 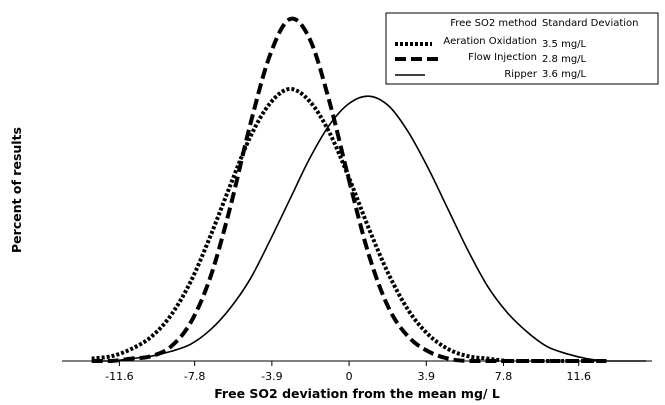 What do you see at coordinates (564, 44) in the screenshot?
I see `legend-stddev-aeration-oxidation: 3.5 mg/L` at bounding box center [564, 44].